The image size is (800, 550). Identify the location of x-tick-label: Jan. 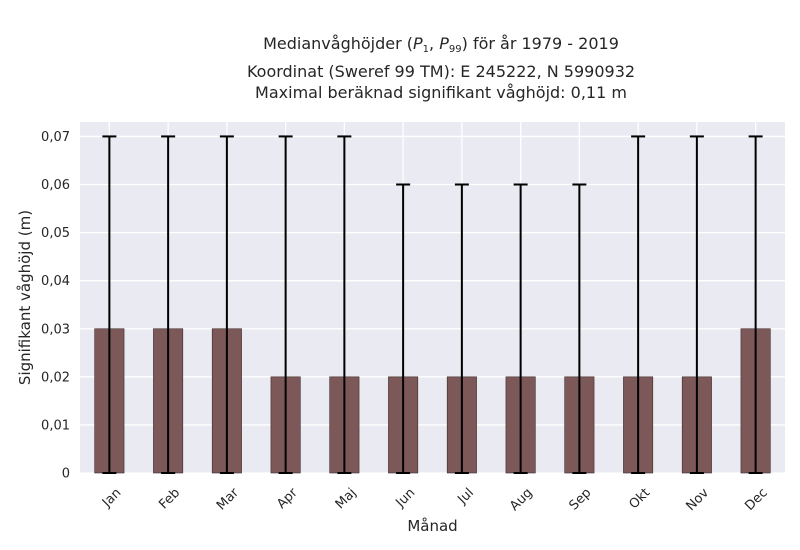
(111, 497).